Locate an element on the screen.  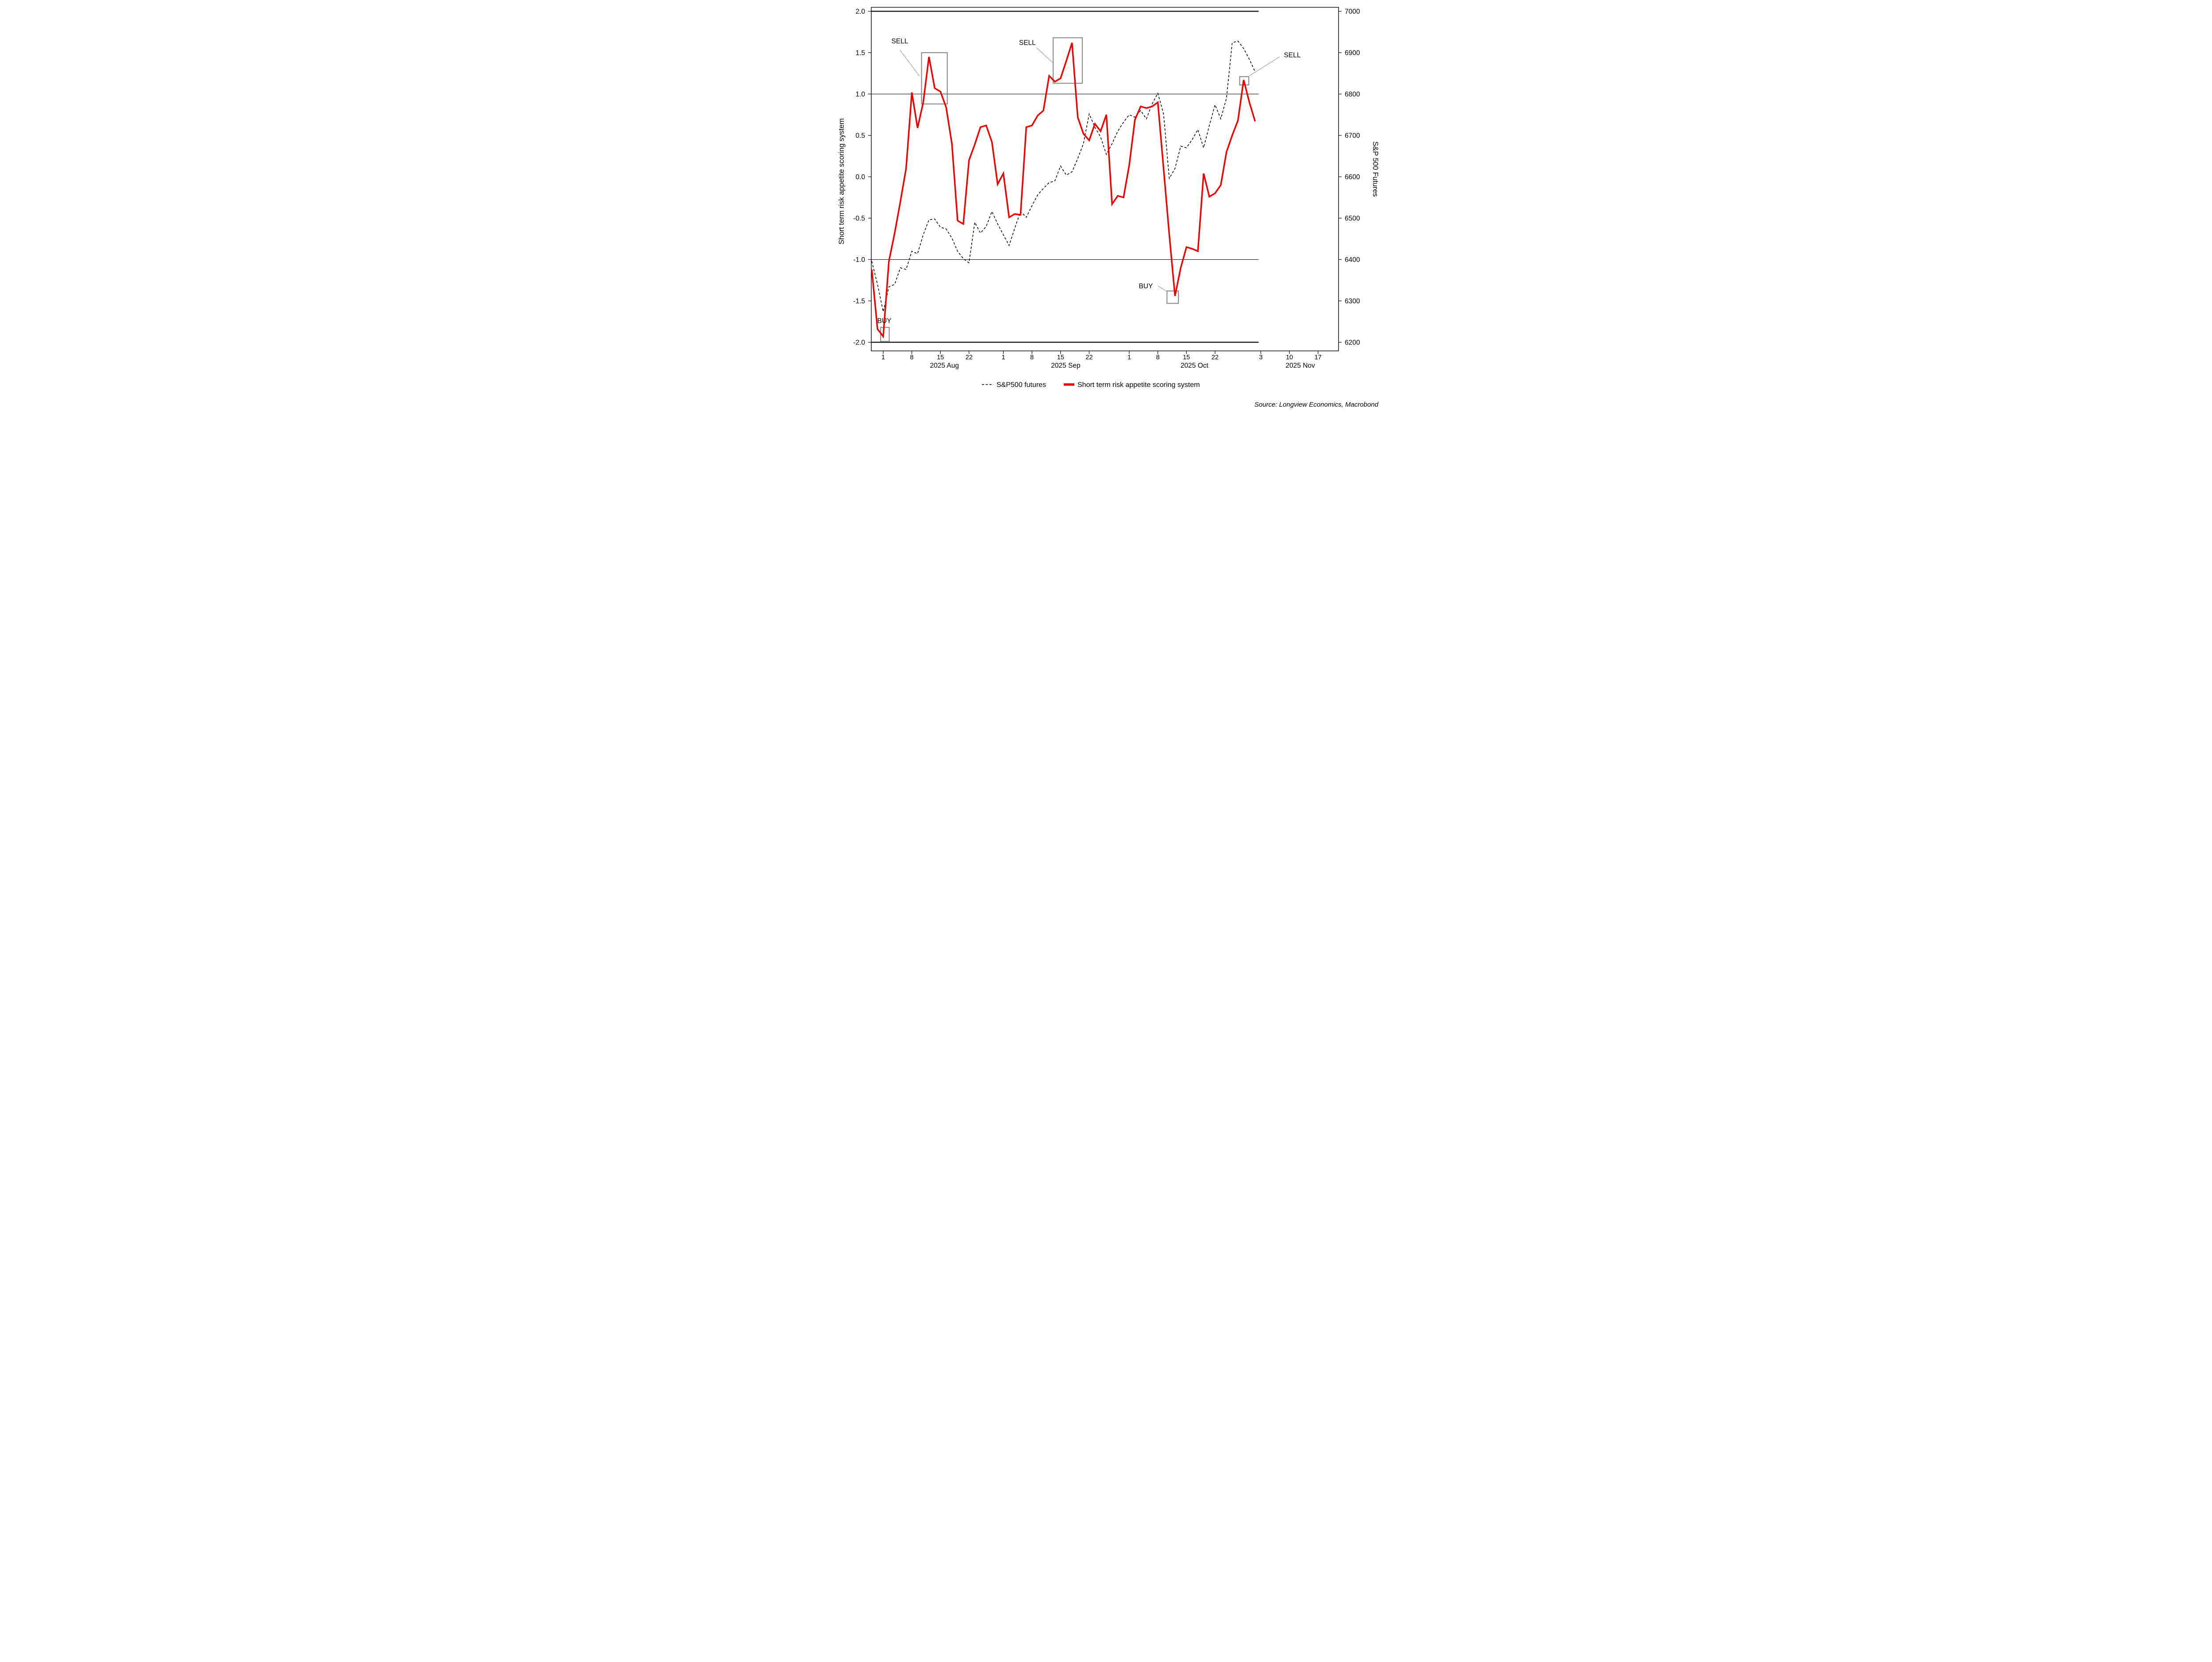
sell-label-0: SELL is located at coordinates (899, 41).